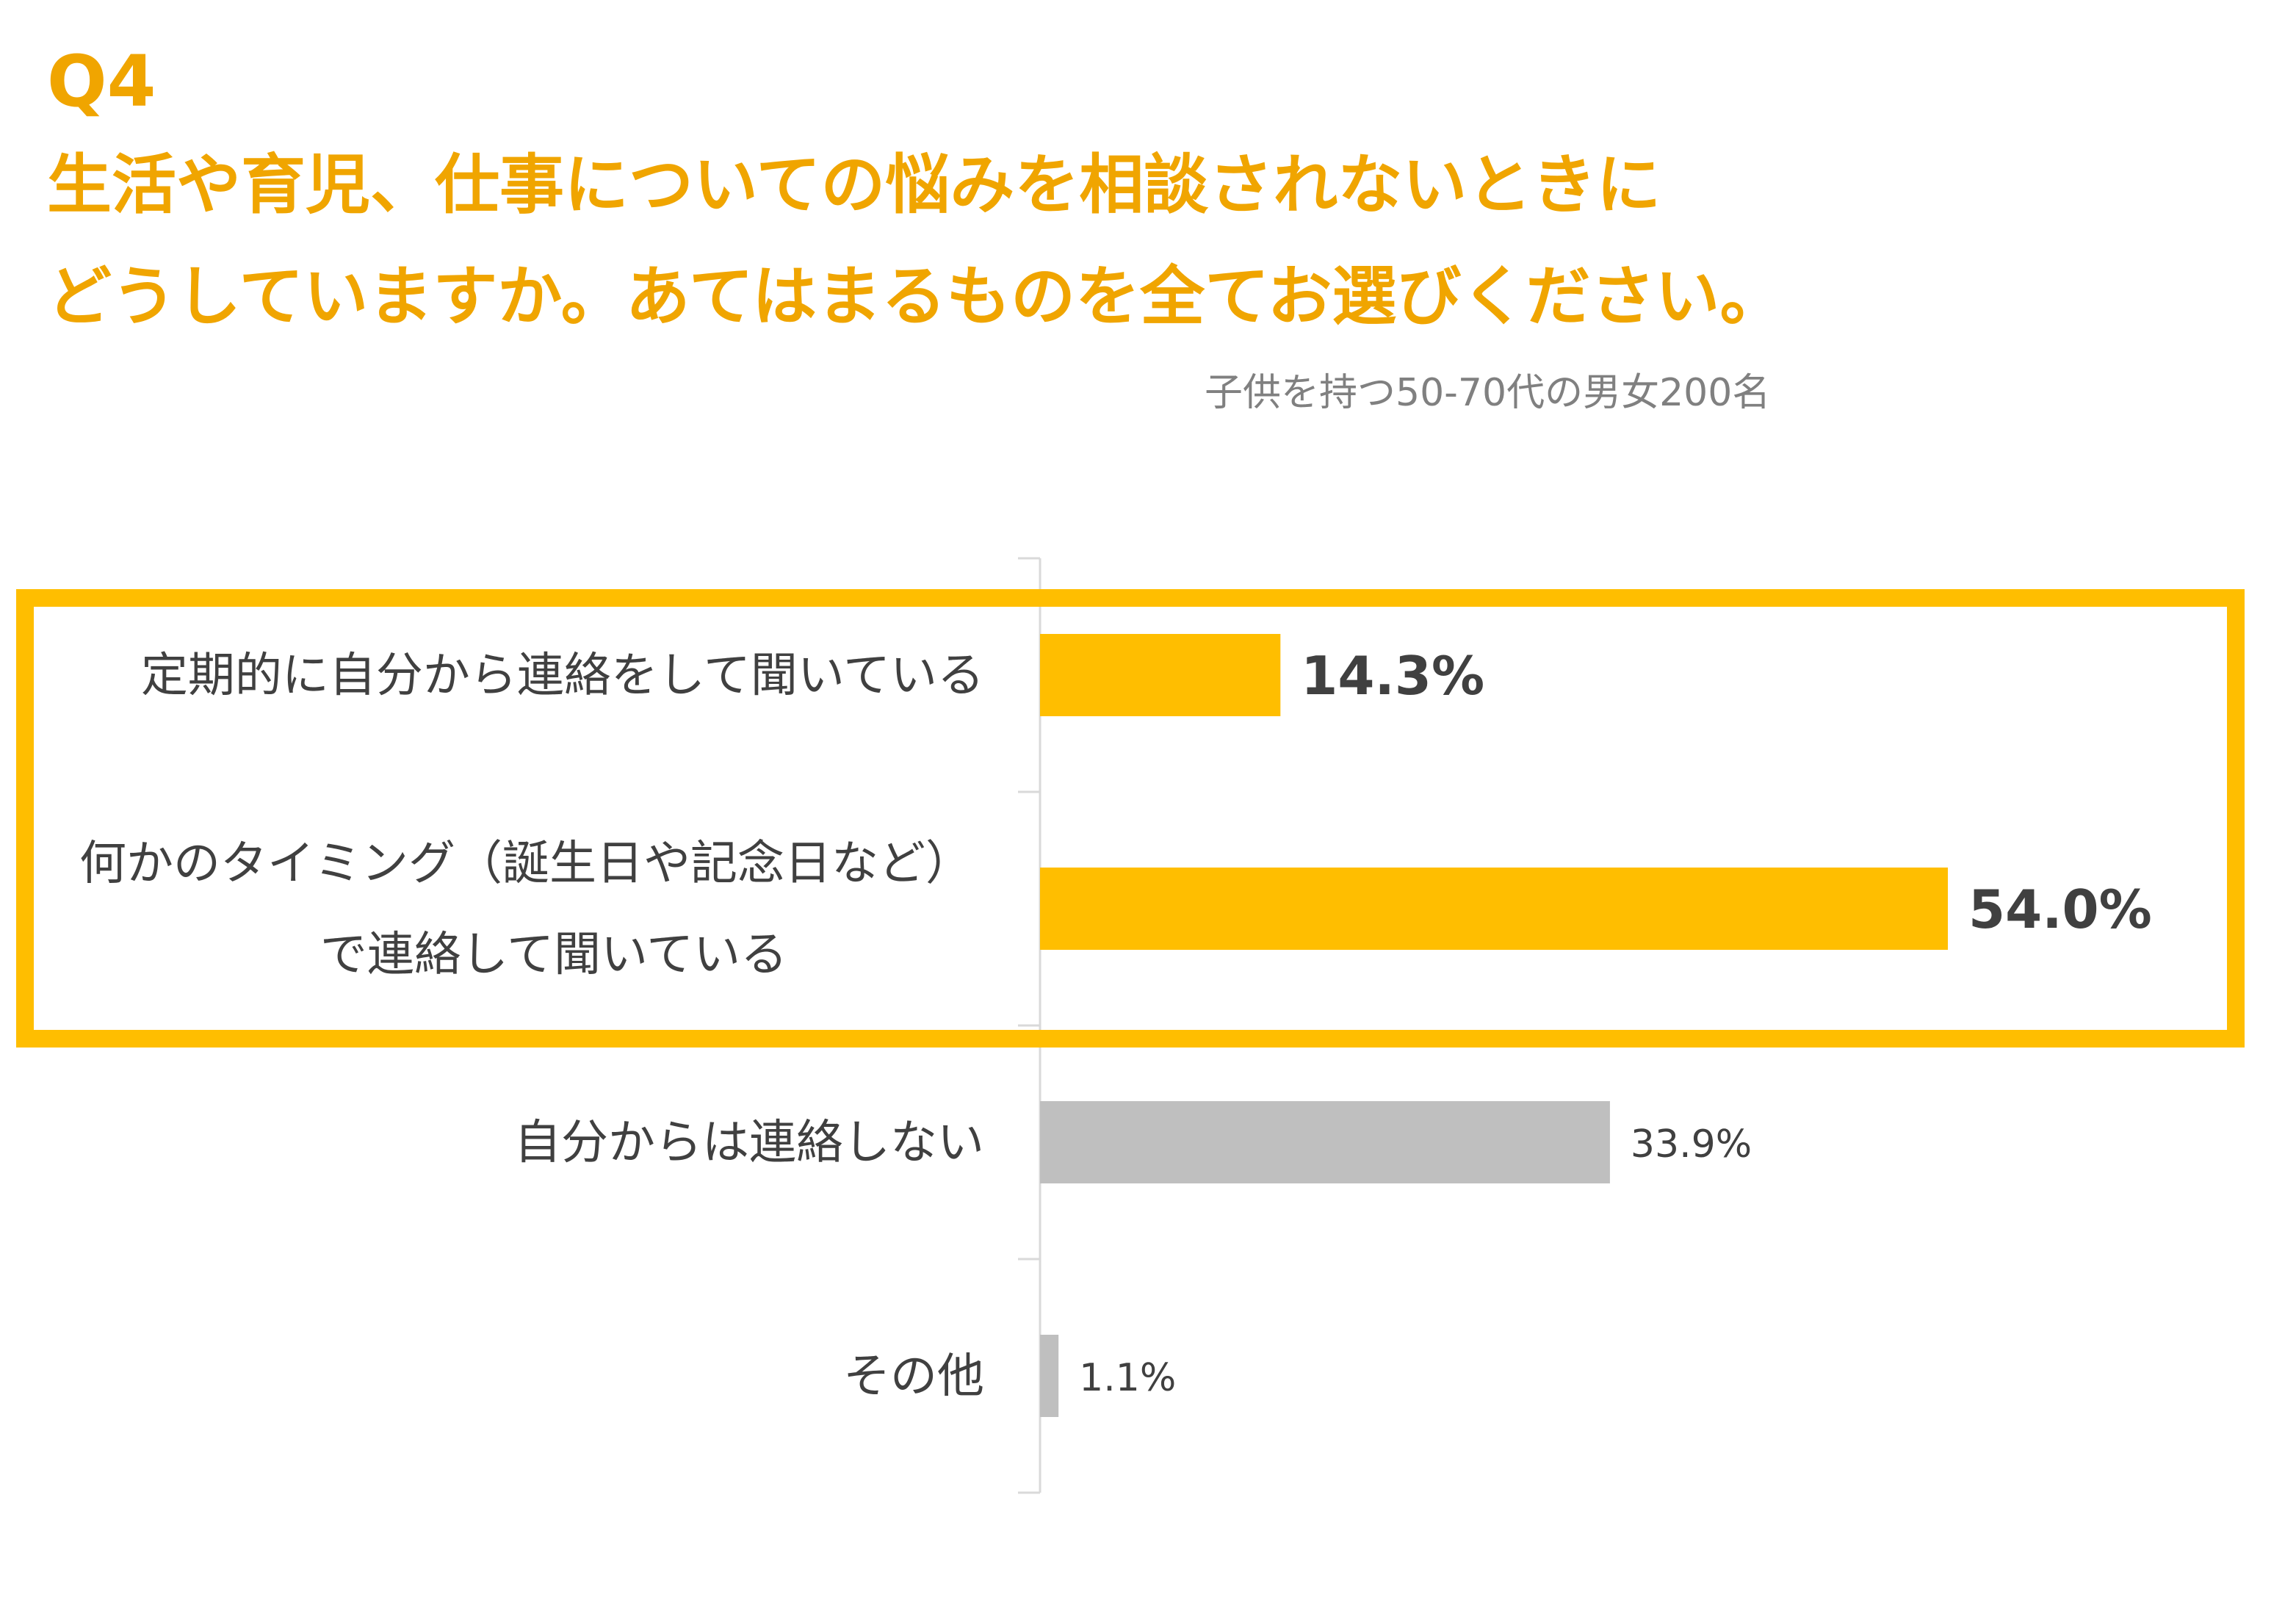 This screenshot has width=2296, height=1608. I want to click on category-label-3: 自分からは連絡しない, so click(749, 1143).